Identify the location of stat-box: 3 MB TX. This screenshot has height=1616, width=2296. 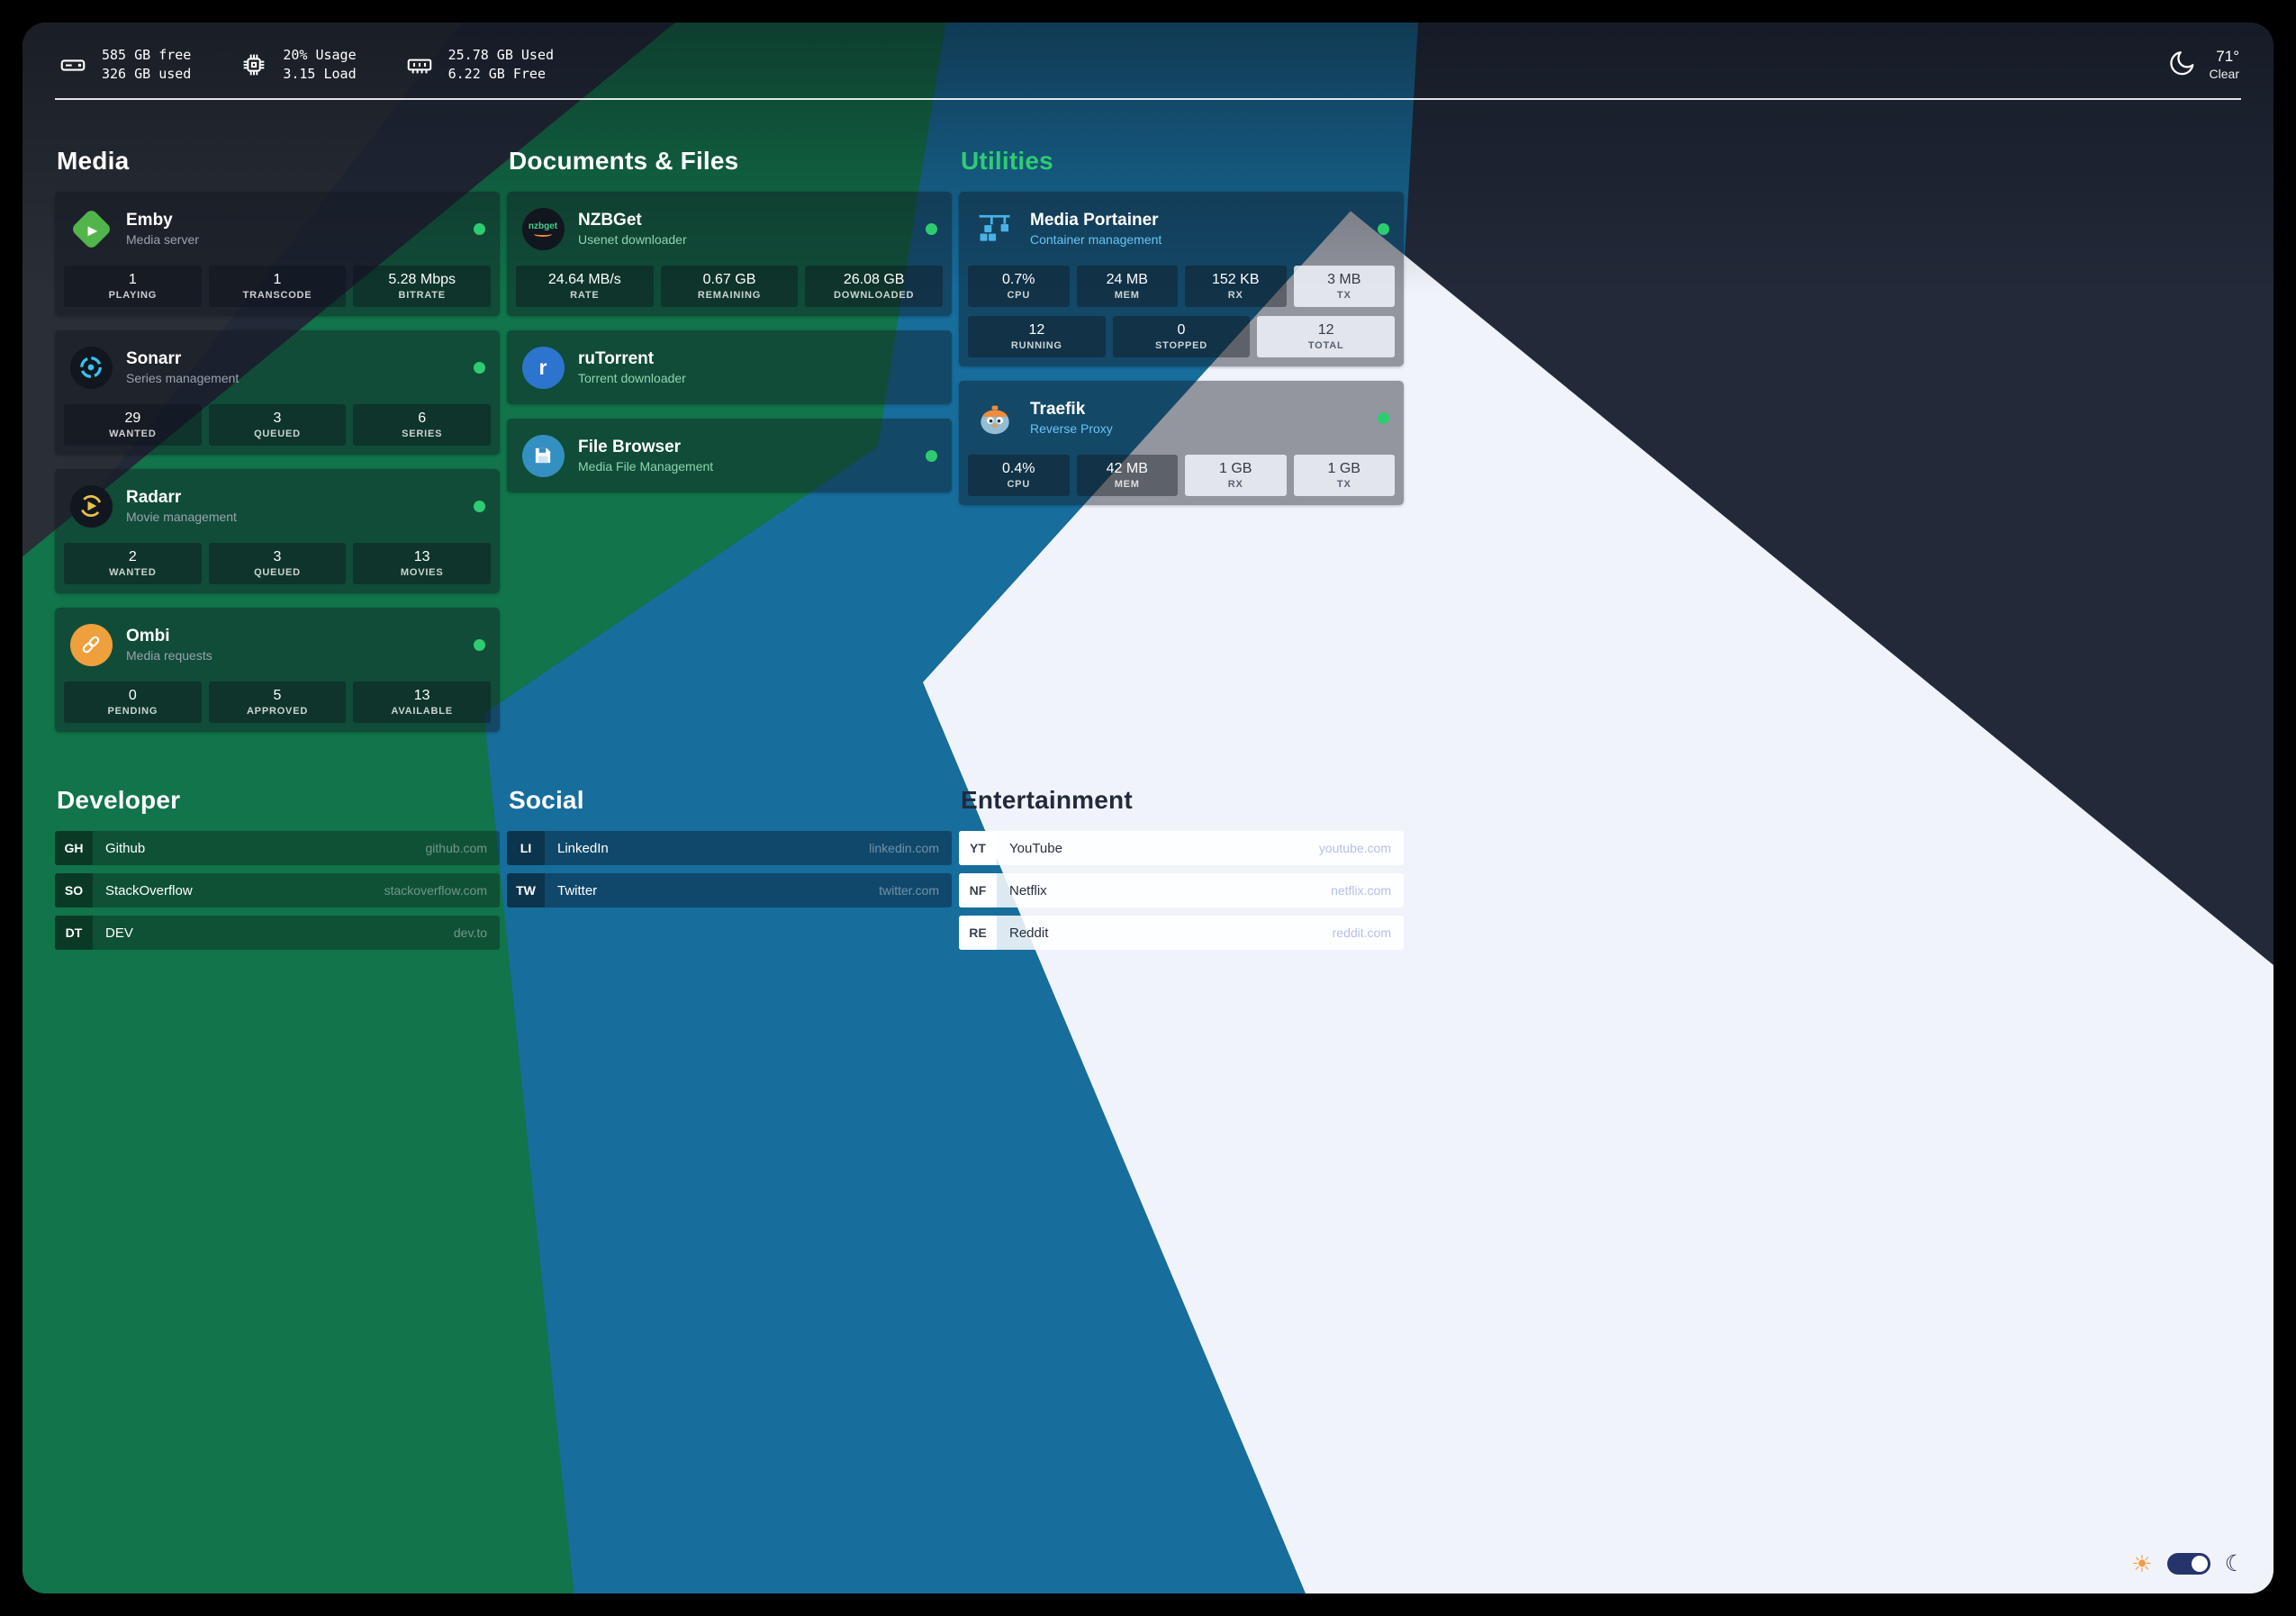
(1344, 286).